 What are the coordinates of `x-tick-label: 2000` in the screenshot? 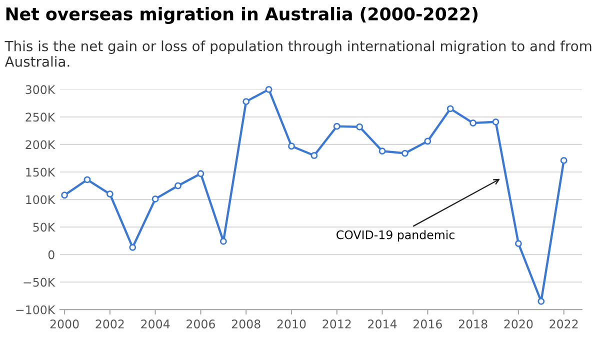 It's located at (64, 324).